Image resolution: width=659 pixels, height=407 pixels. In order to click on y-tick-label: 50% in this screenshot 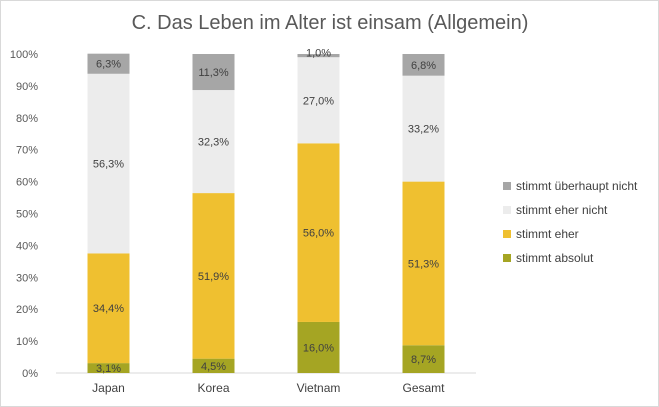, I will do `click(27, 215)`.